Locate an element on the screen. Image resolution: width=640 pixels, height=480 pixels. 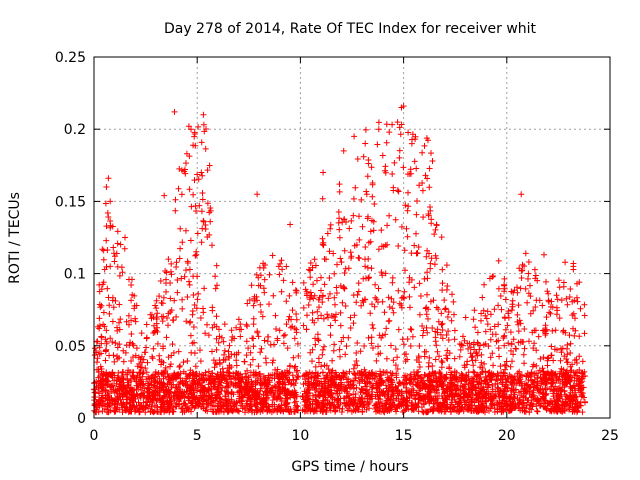
y-tick-label: 0.15 is located at coordinates (70, 202).